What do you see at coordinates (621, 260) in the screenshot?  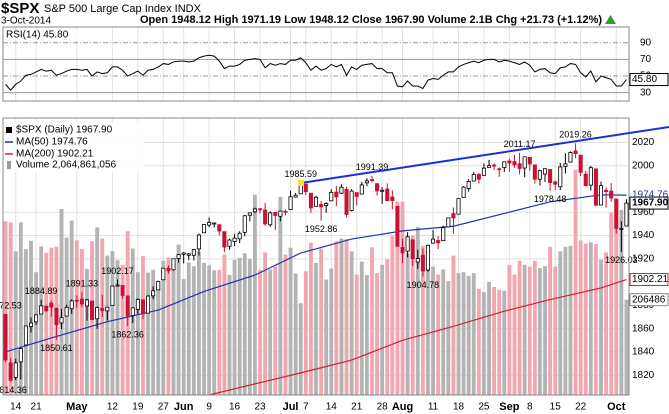 I see `price-annotation: 1926.03` at bounding box center [621, 260].